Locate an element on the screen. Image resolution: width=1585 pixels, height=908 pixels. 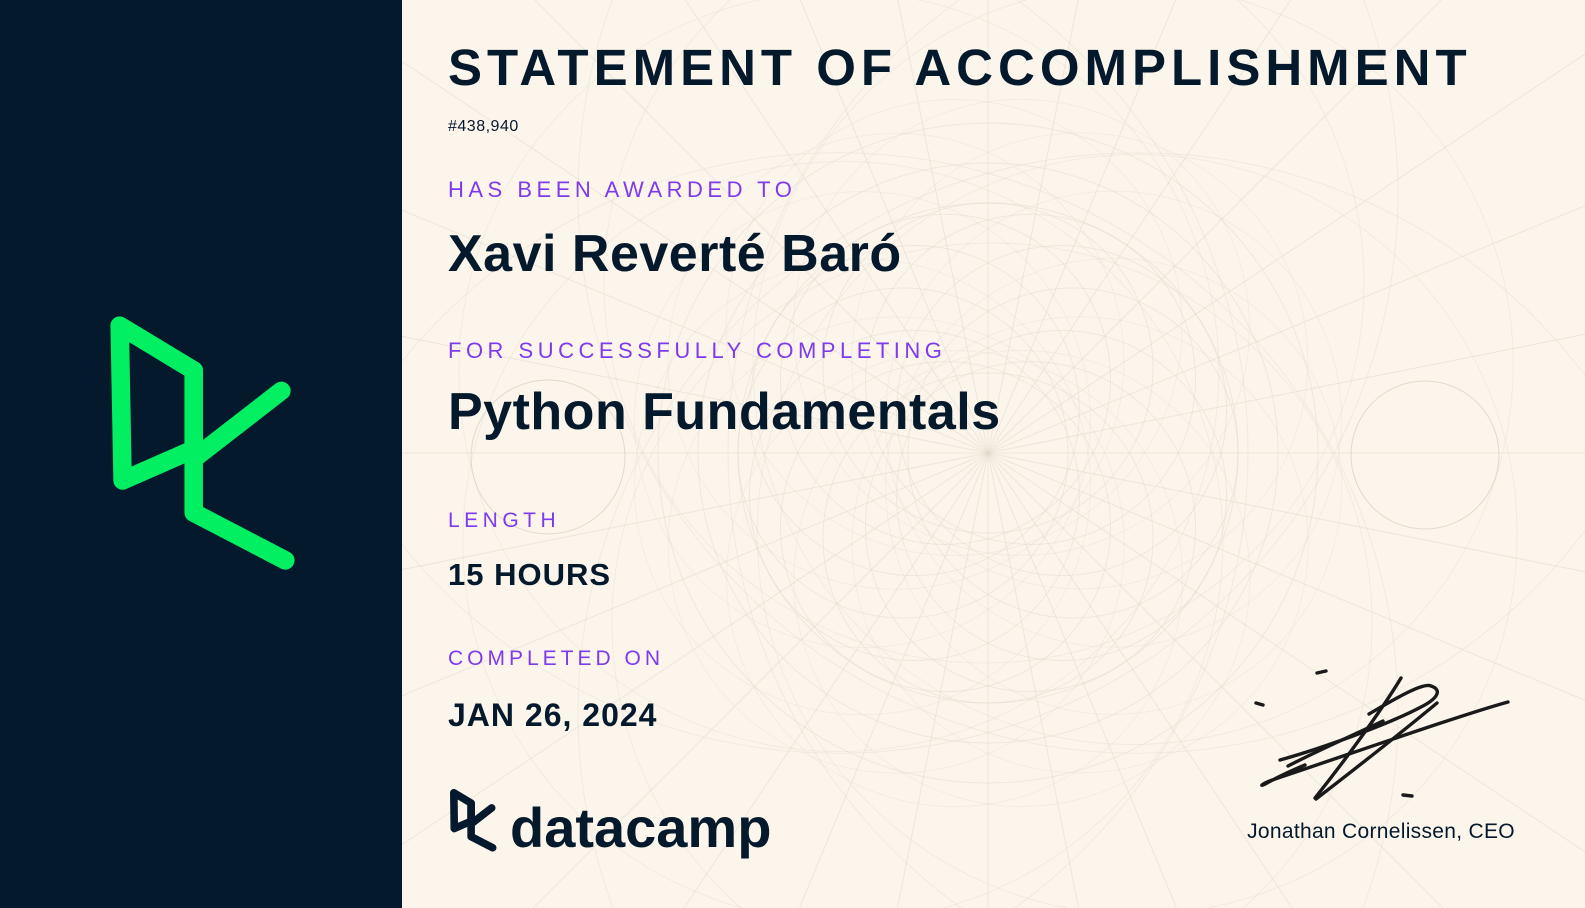
datacamp-logo-icon is located at coordinates (473, 820).